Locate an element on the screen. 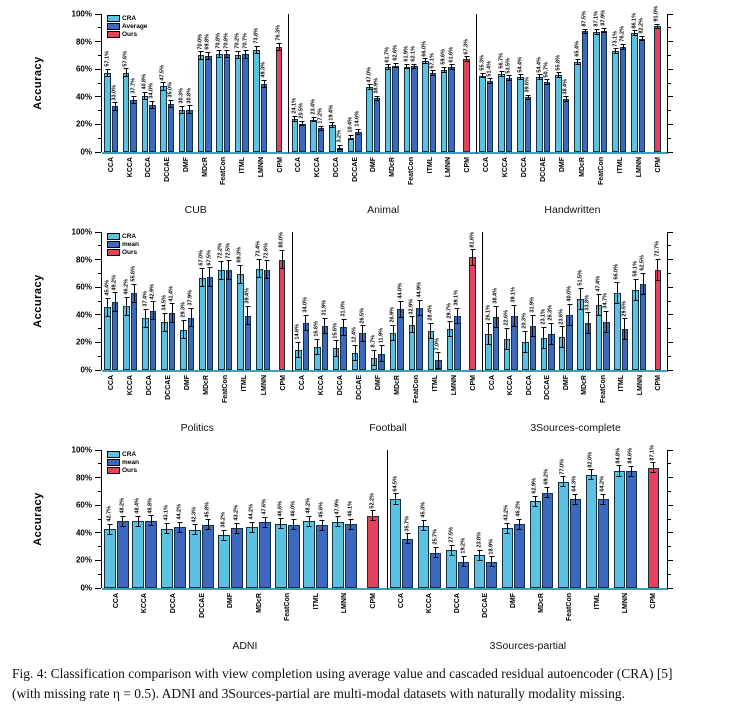 The height and width of the screenshot is (705, 733). bar-group: 57.1% 33.0% is located at coordinates (111, 83).